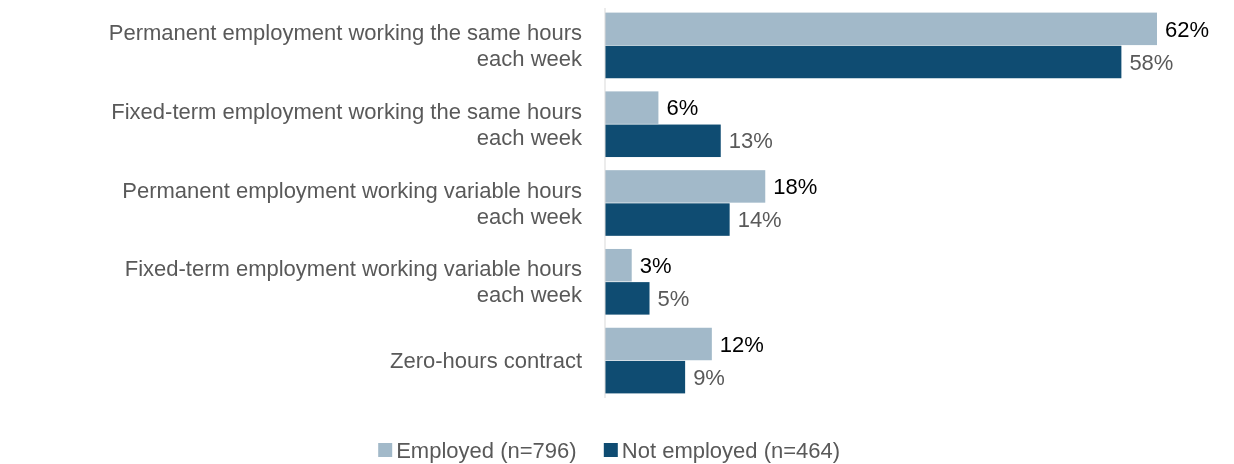 The height and width of the screenshot is (464, 1234). Describe the element at coordinates (486, 450) in the screenshot. I see `legend-label: Employed (n=796)` at that location.